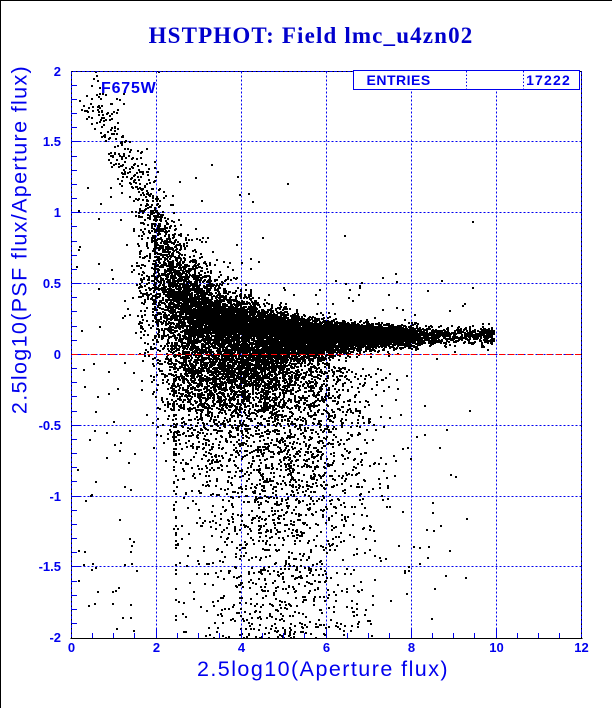 This screenshot has width=612, height=709. What do you see at coordinates (411, 647) in the screenshot?
I see `svg-text: 8` at bounding box center [411, 647].